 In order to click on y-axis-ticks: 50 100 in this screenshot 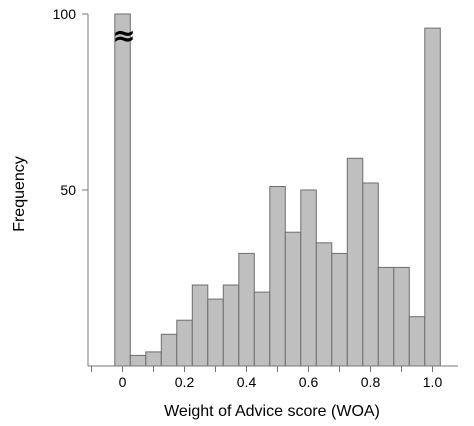, I will do `click(70, 102)`.